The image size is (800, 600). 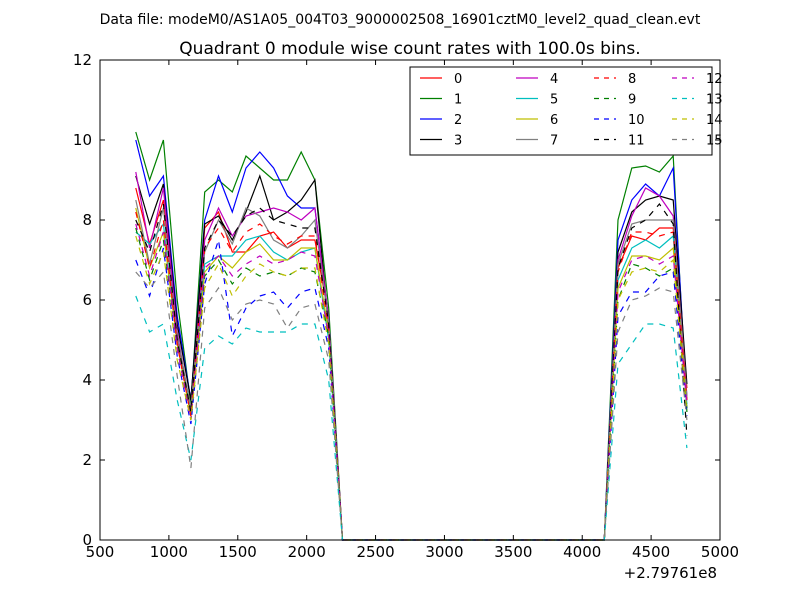 I want to click on y-tick-label: 2, so click(x=87, y=460).